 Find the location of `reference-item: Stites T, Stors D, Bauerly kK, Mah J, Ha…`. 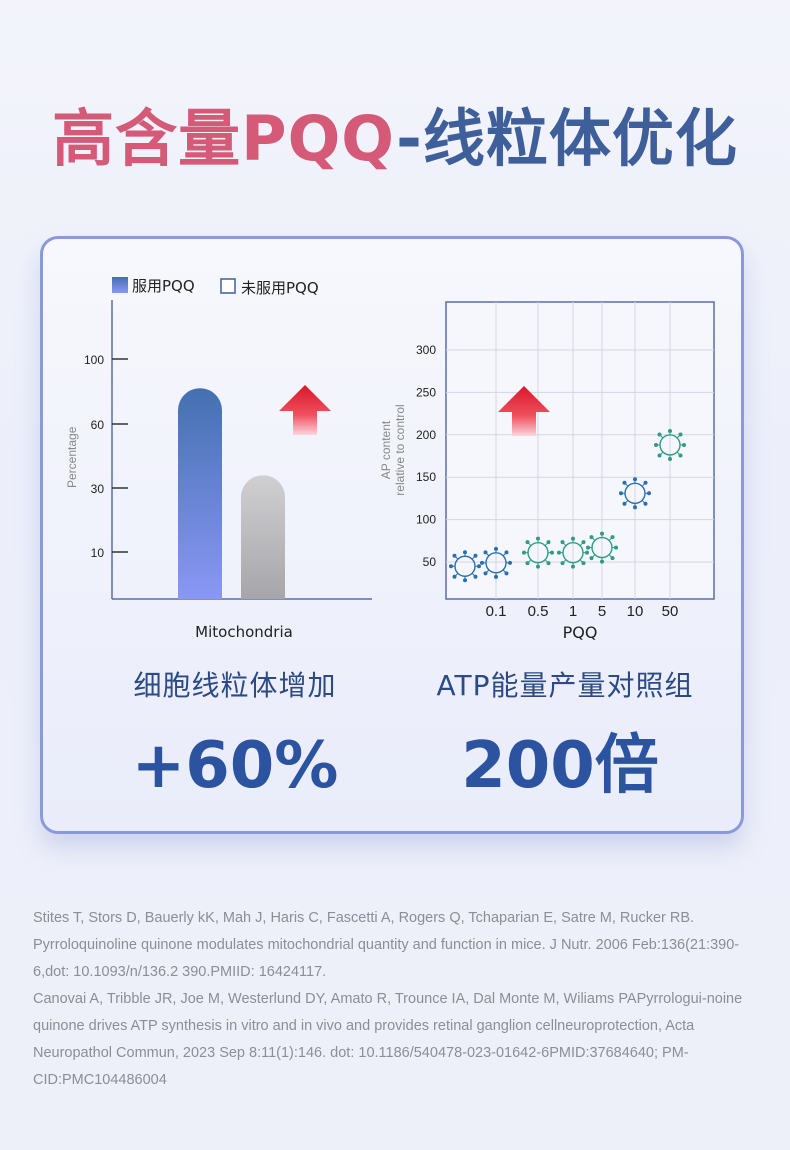

reference-item: Stites T, Stors D, Bauerly kK, Mah J, Ha… is located at coordinates (386, 945).